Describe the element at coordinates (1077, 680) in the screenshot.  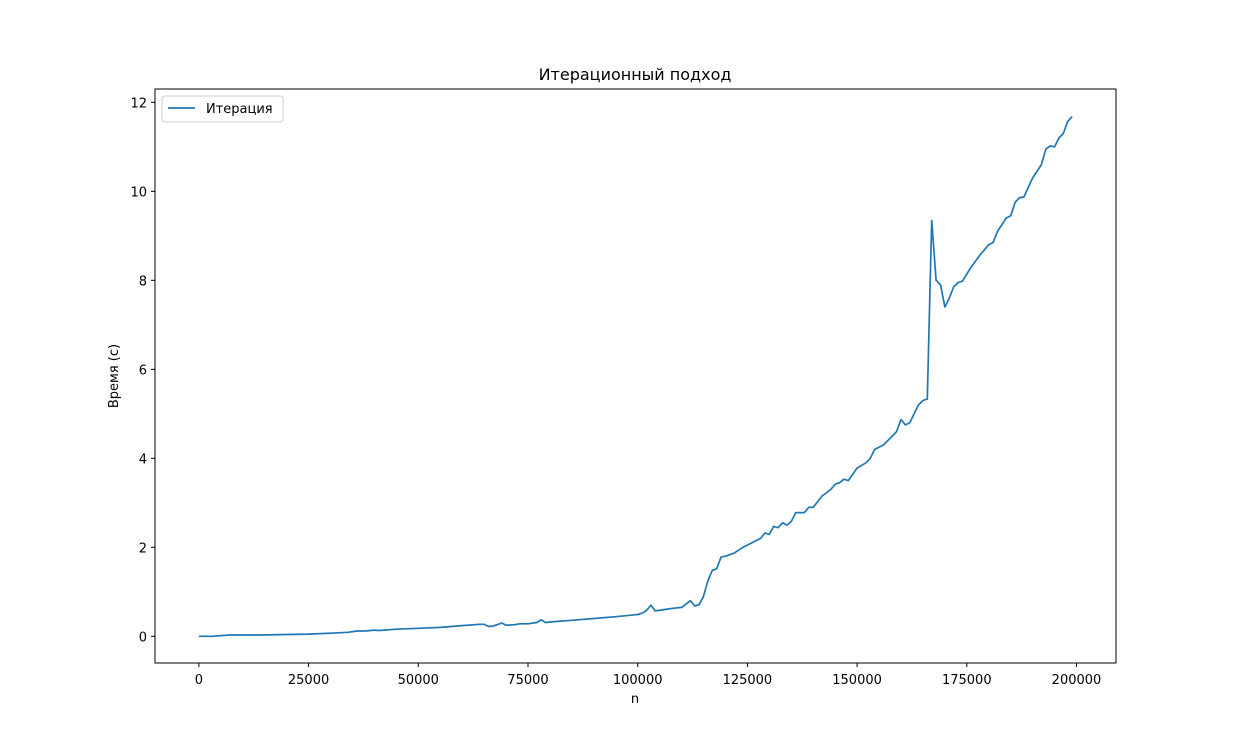
I see `x-tick-label: 200000` at that location.